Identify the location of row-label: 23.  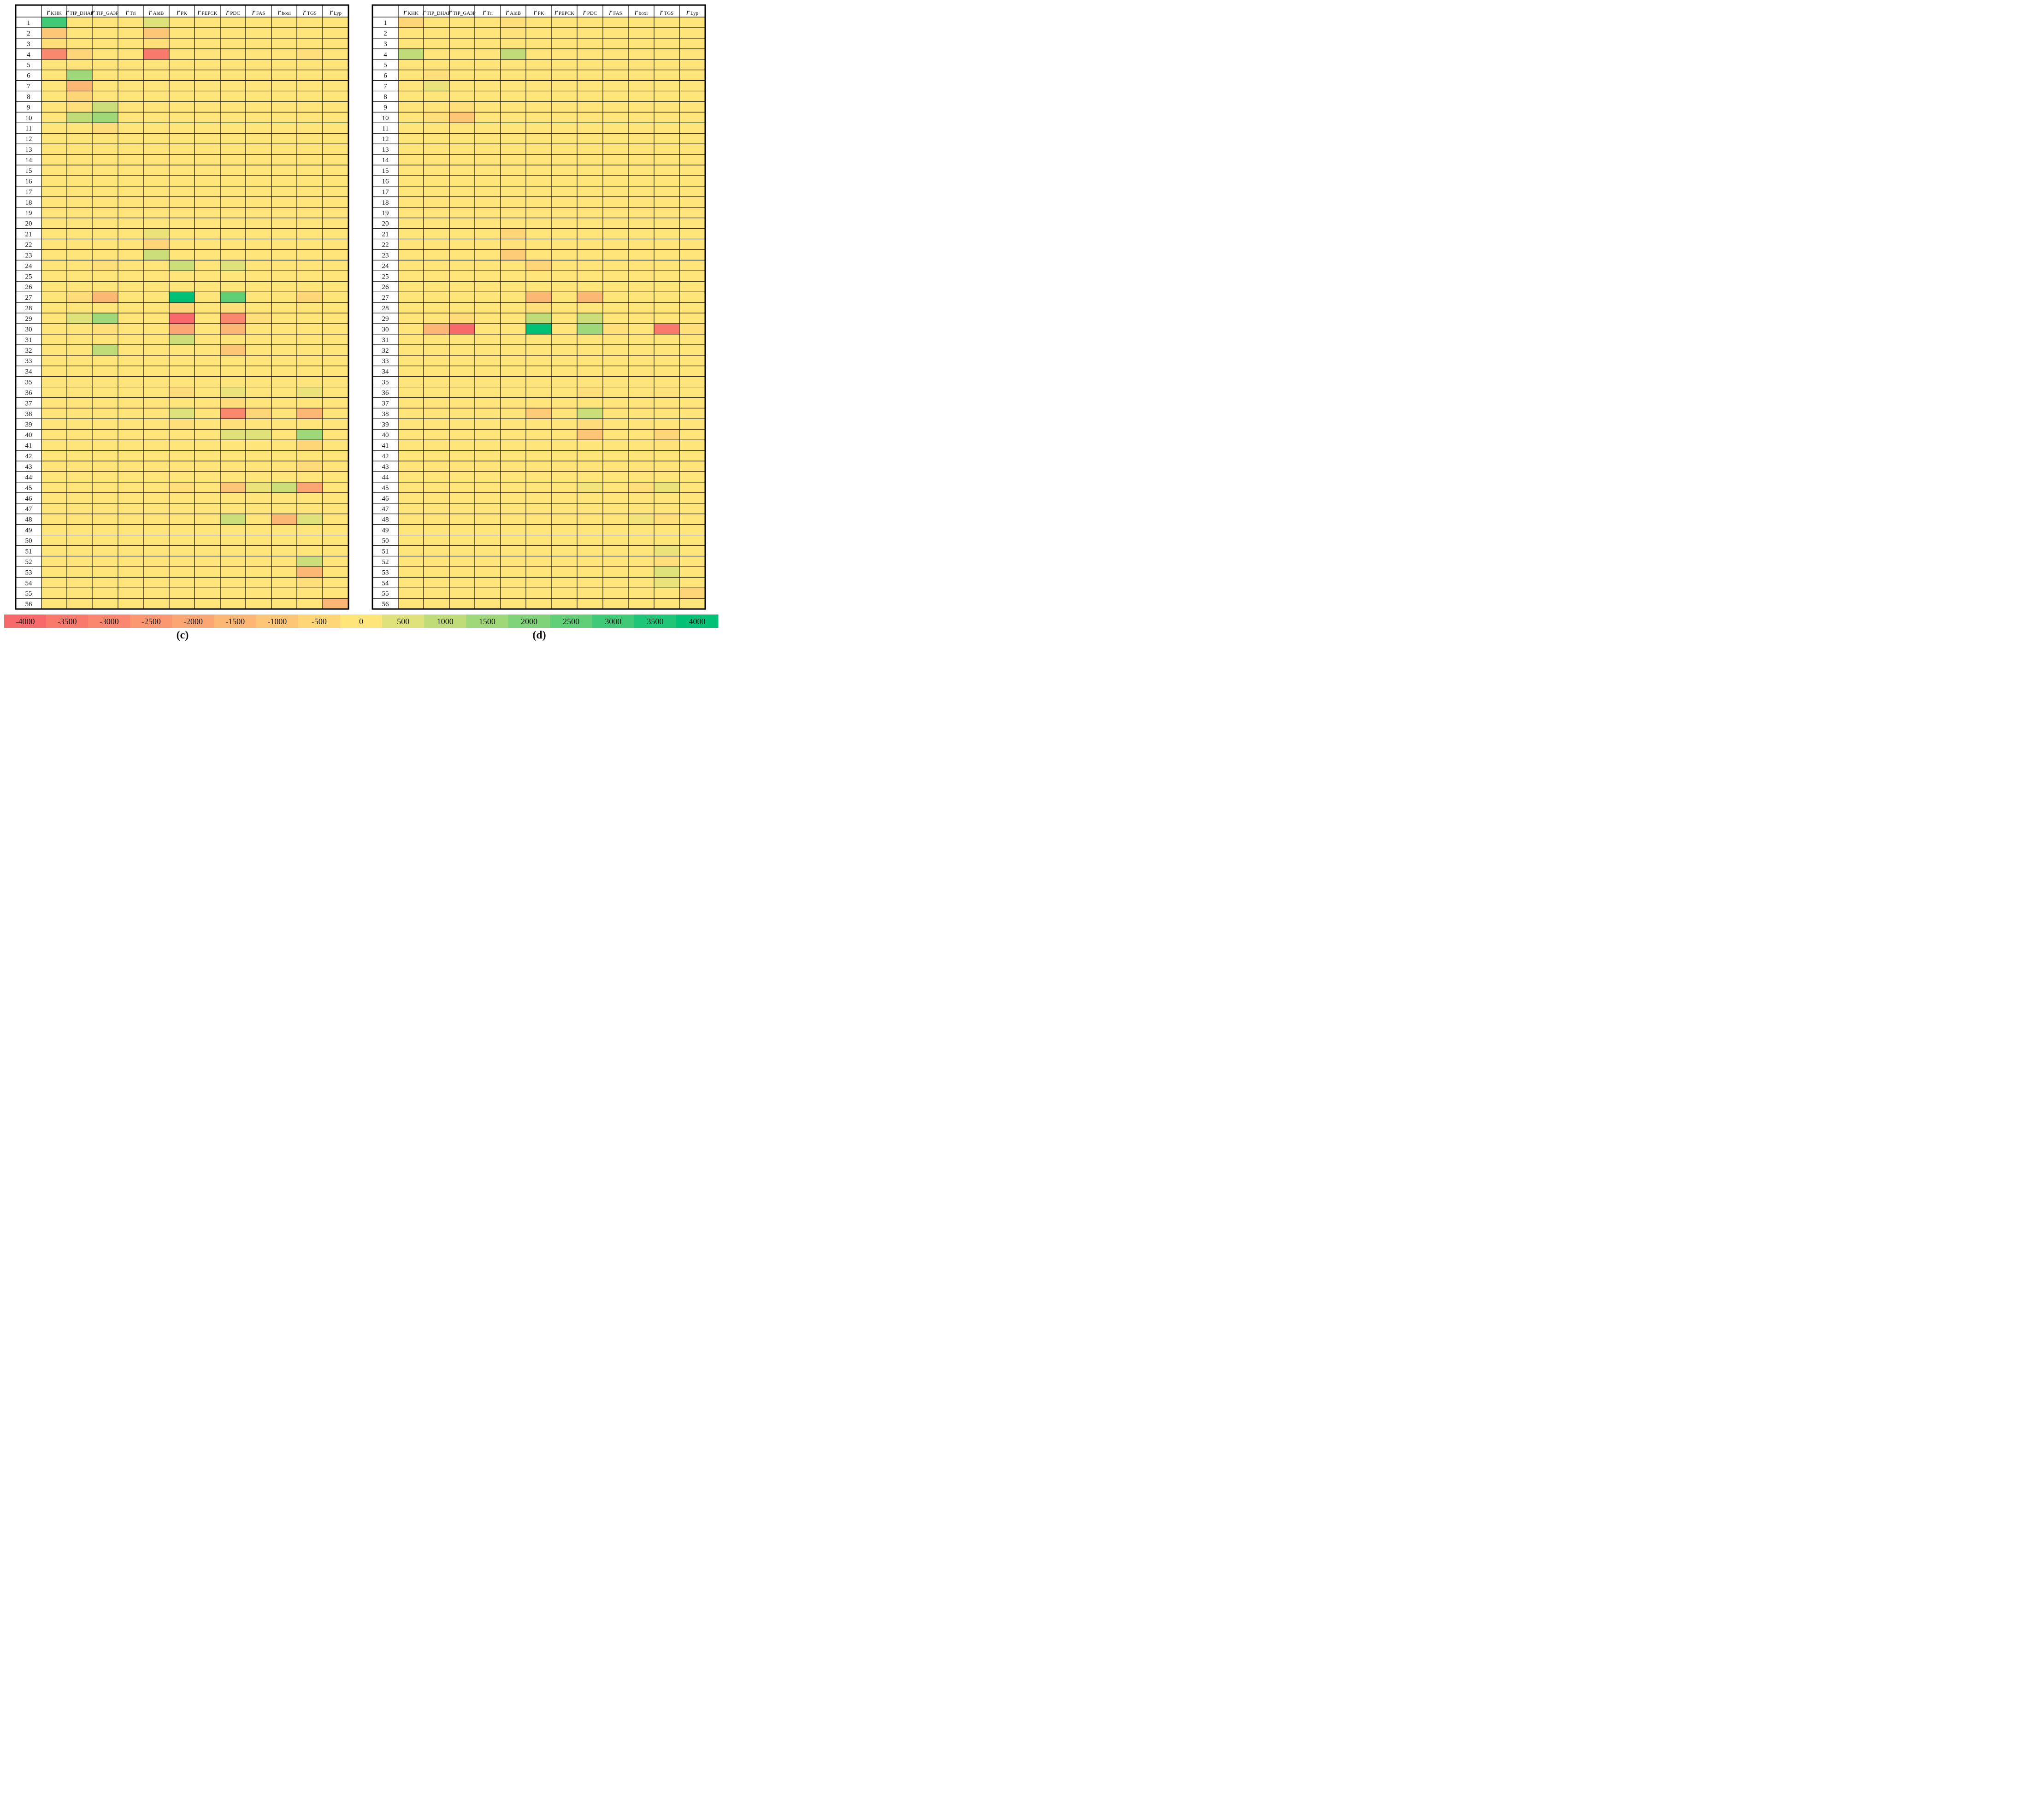
(386, 255).